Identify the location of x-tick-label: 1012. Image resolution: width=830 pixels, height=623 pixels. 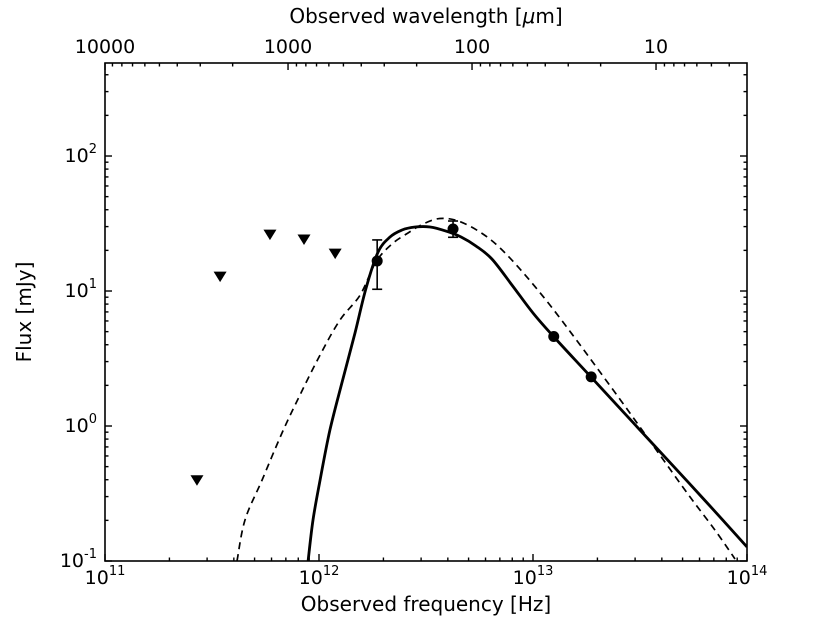
(319, 576).